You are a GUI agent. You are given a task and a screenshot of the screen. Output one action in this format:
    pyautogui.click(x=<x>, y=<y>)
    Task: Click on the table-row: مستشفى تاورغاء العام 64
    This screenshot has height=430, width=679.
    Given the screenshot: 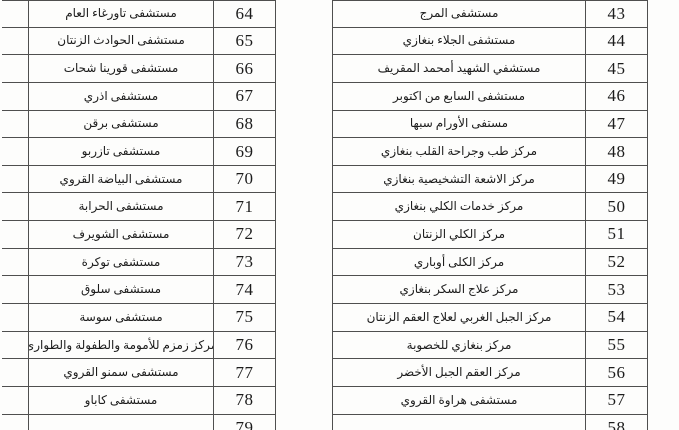 What is the action you would take?
    pyautogui.click(x=139, y=14)
    